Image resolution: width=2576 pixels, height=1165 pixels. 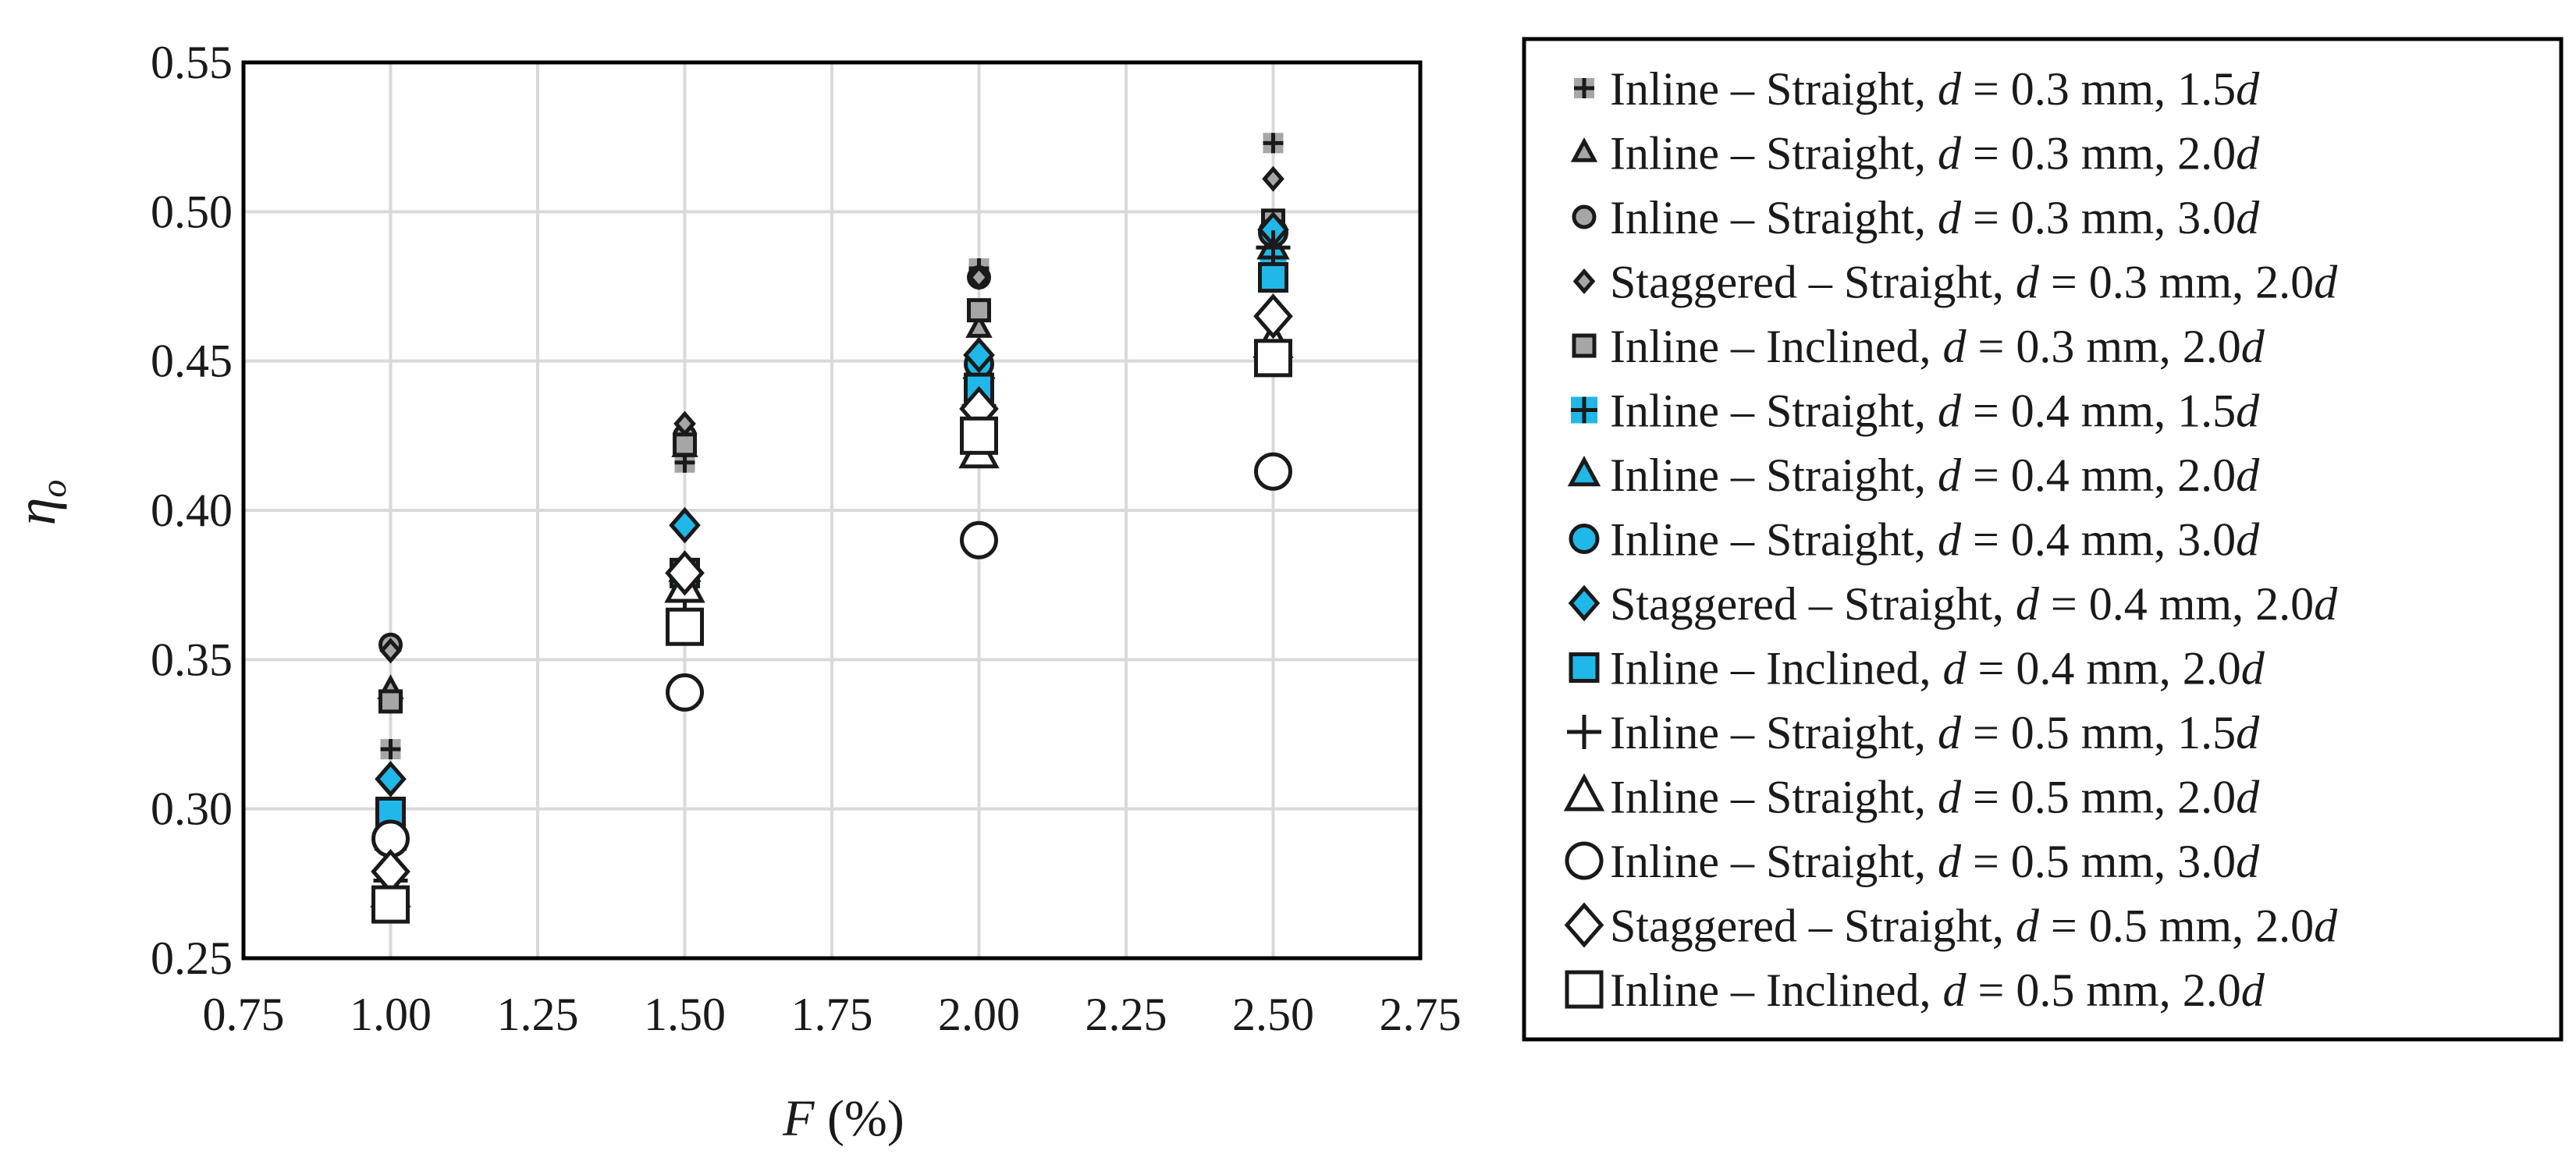 What do you see at coordinates (192, 809) in the screenshot?
I see `y-tick-label: 0.30` at bounding box center [192, 809].